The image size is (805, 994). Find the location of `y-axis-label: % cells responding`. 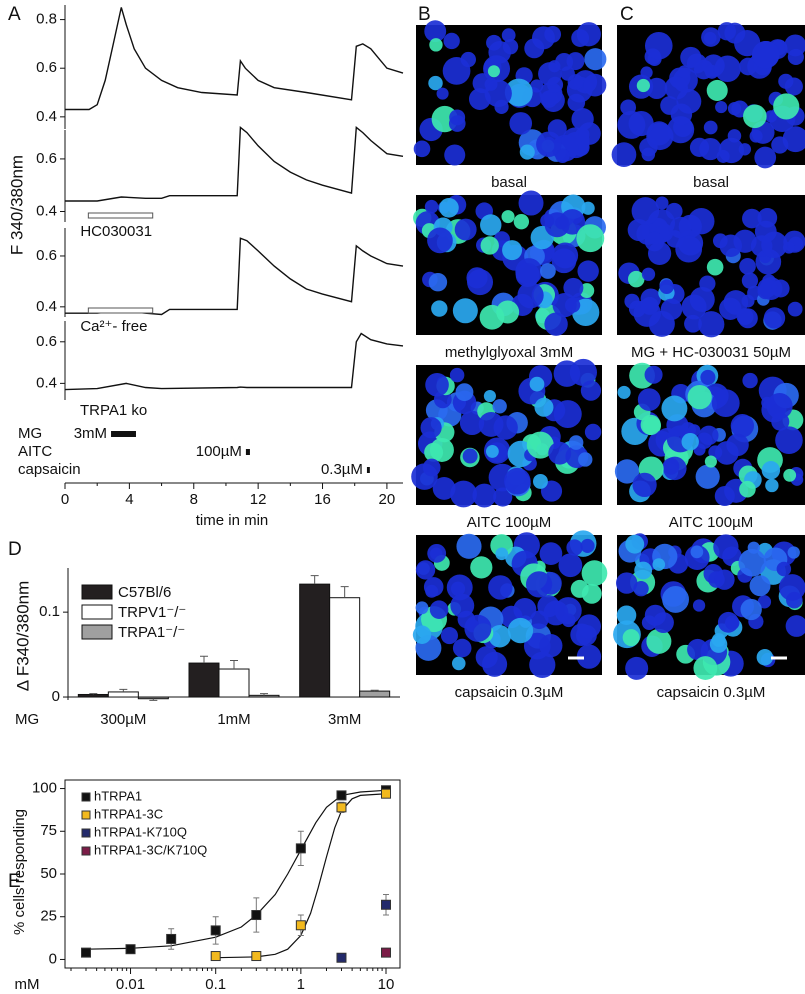

y-axis-label: % cells responding is located at coordinates (19, 872).